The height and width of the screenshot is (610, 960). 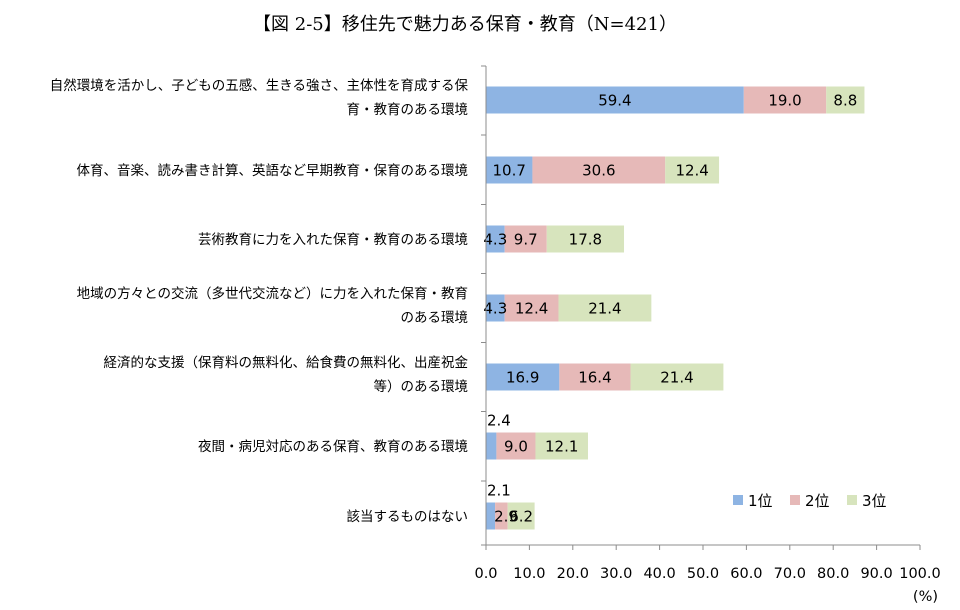 What do you see at coordinates (874, 501) in the screenshot?
I see `legend-label: 3位` at bounding box center [874, 501].